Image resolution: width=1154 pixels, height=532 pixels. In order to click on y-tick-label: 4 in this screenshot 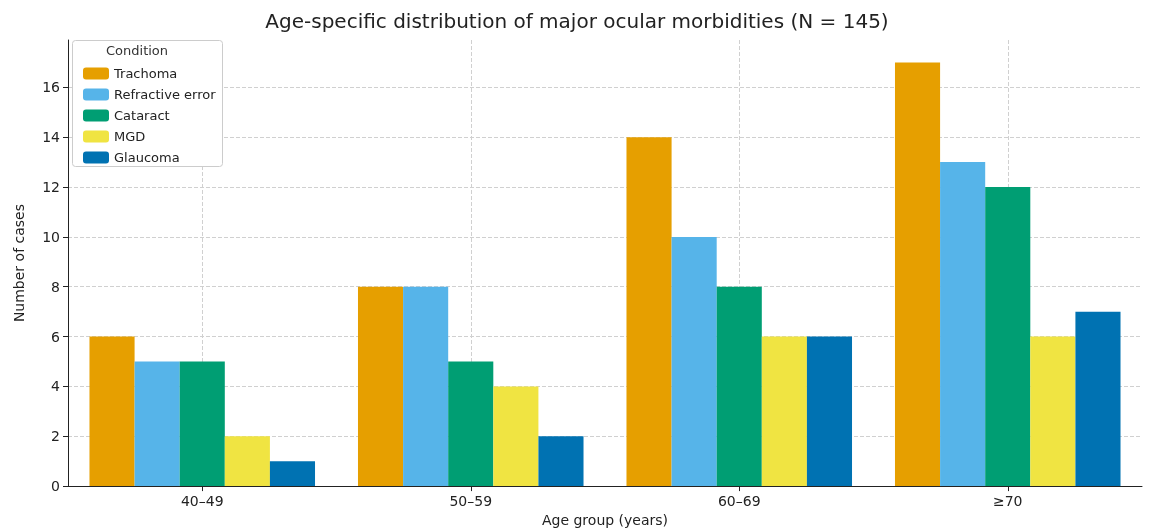, I will do `click(56, 386)`.